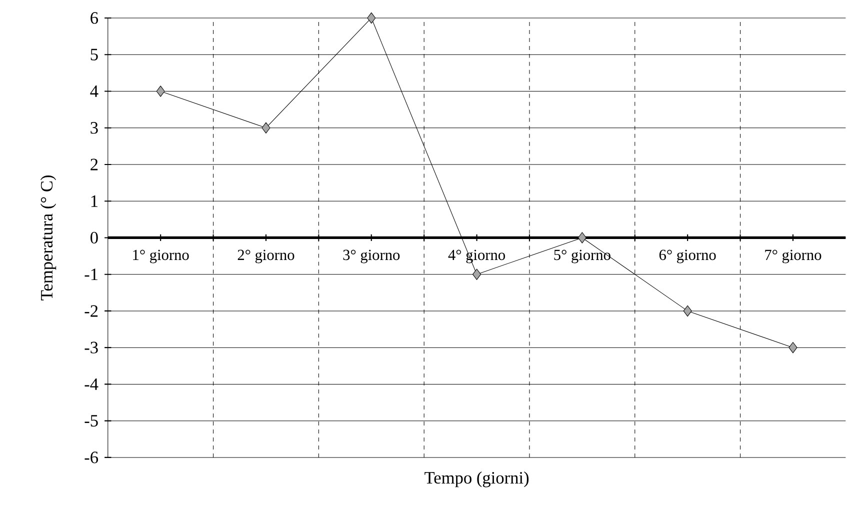  Describe the element at coordinates (94, 91) in the screenshot. I see `y-tick-label: 4` at that location.